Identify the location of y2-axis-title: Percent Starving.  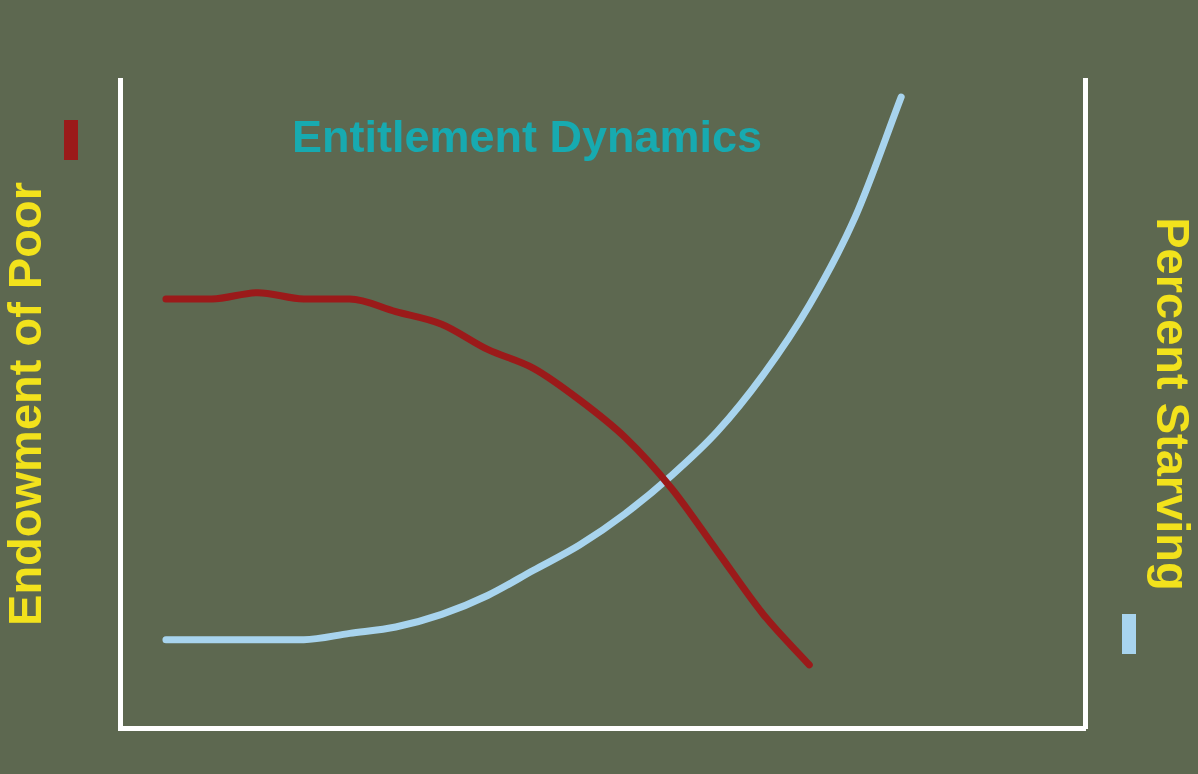
(1172, 404).